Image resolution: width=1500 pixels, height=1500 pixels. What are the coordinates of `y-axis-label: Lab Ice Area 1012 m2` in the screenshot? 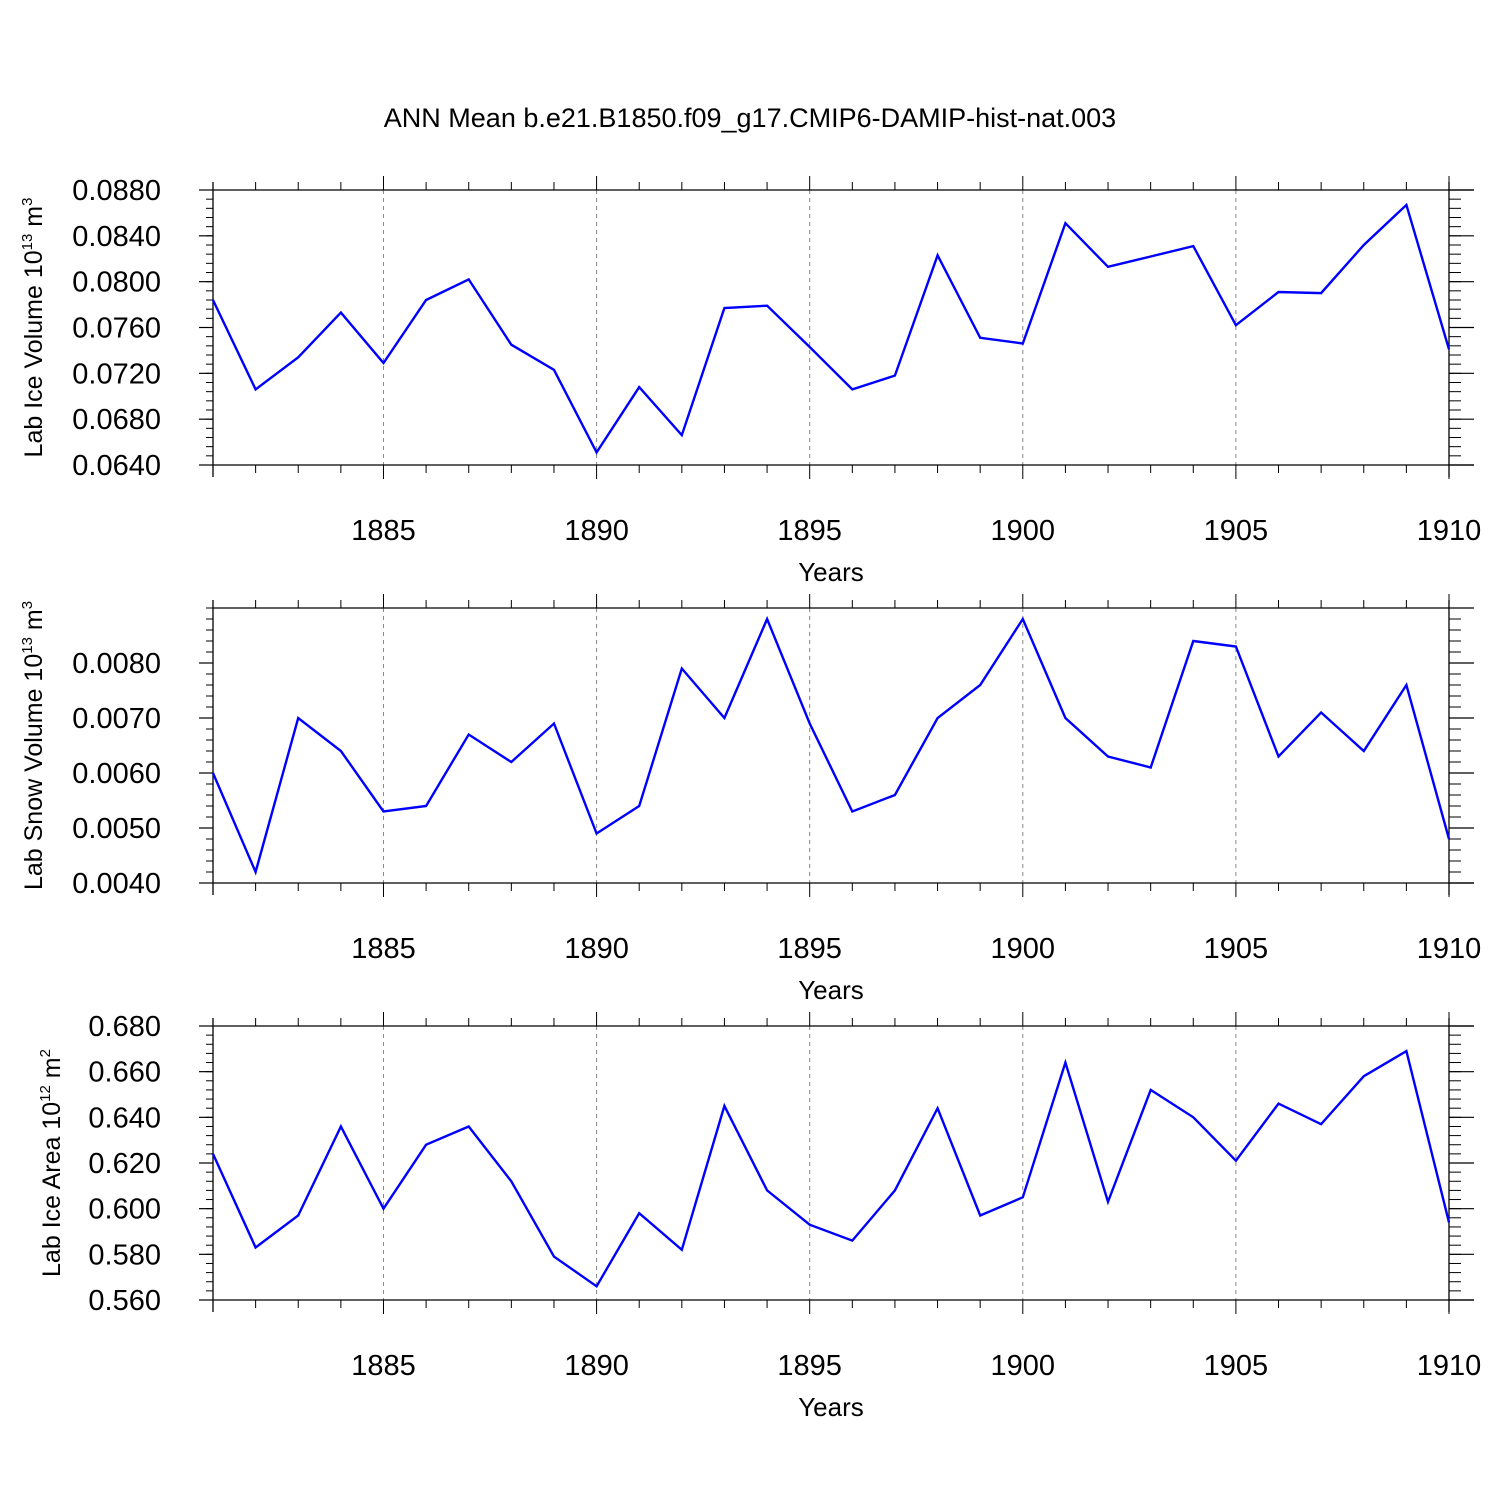 It's located at (51, 1163).